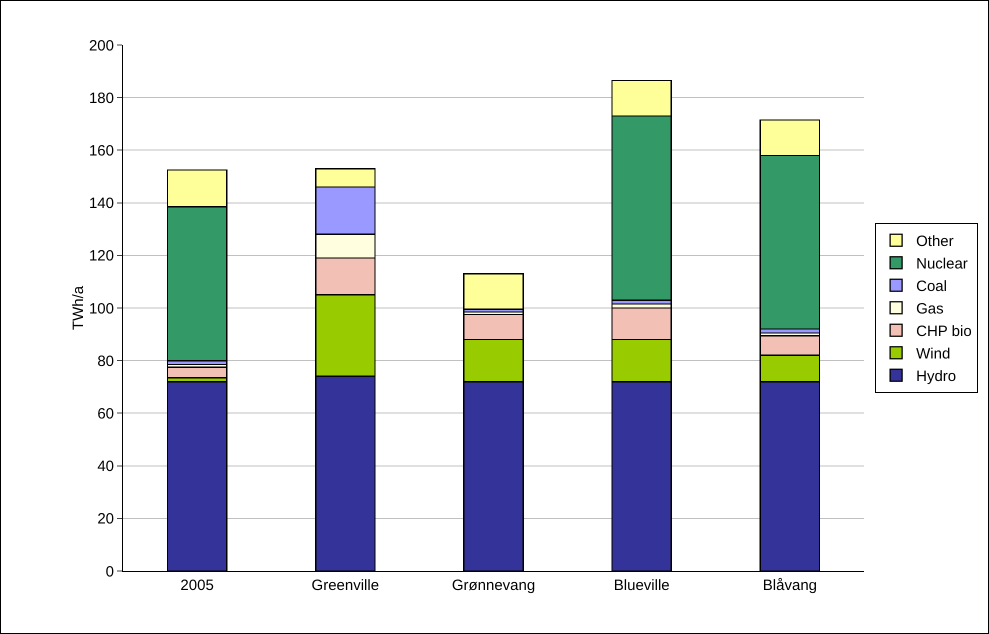 The image size is (989, 634). I want to click on bar, so click(493, 291).